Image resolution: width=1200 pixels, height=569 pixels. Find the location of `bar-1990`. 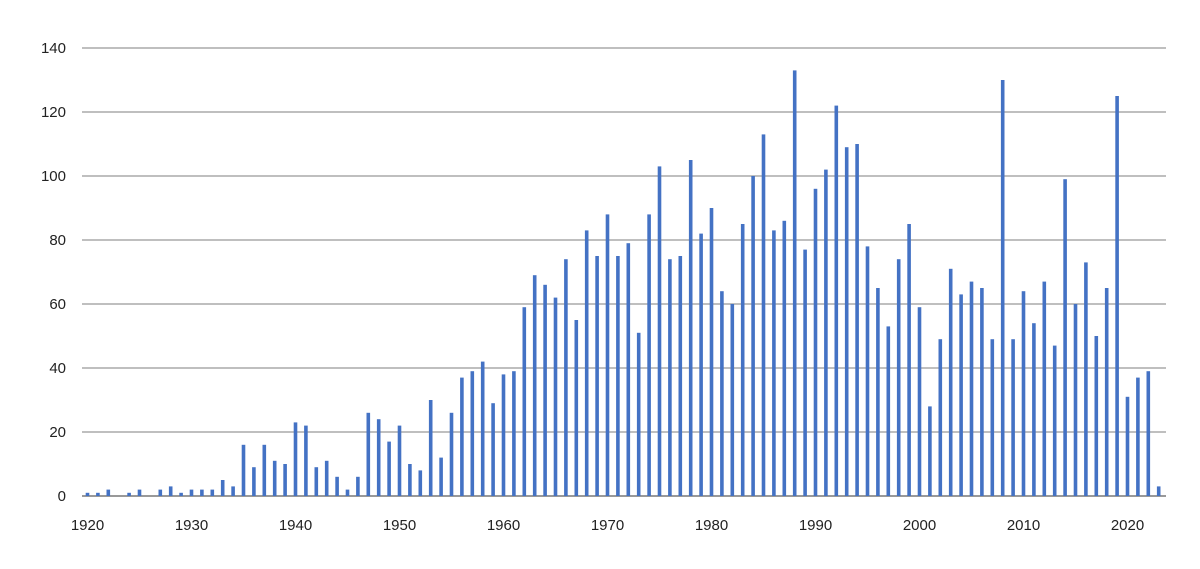

bar-1990 is located at coordinates (815, 342).